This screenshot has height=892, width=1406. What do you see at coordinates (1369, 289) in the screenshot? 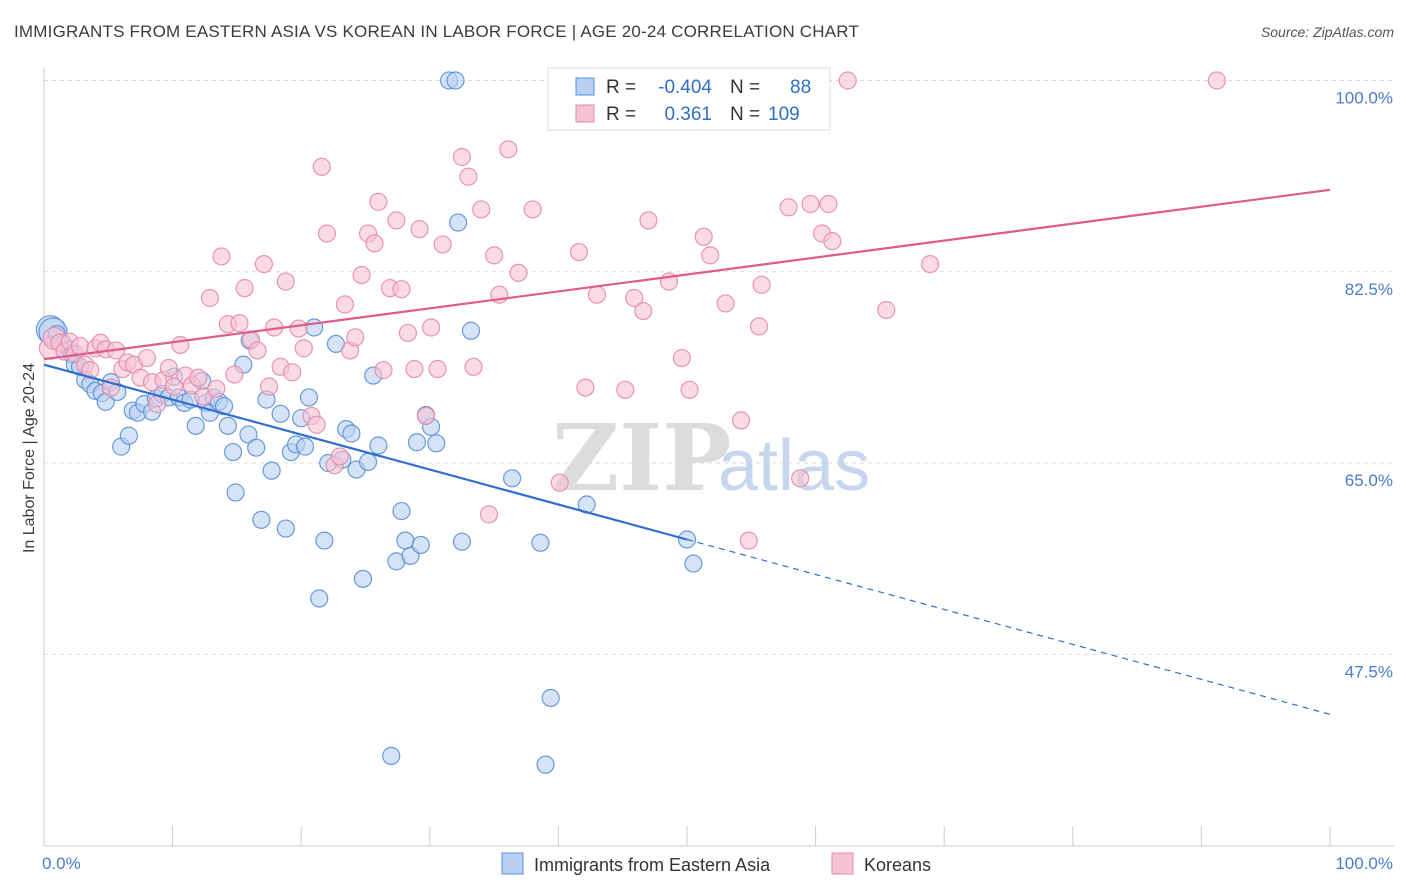
I see `y-tick-label: 82.5%` at bounding box center [1369, 289].